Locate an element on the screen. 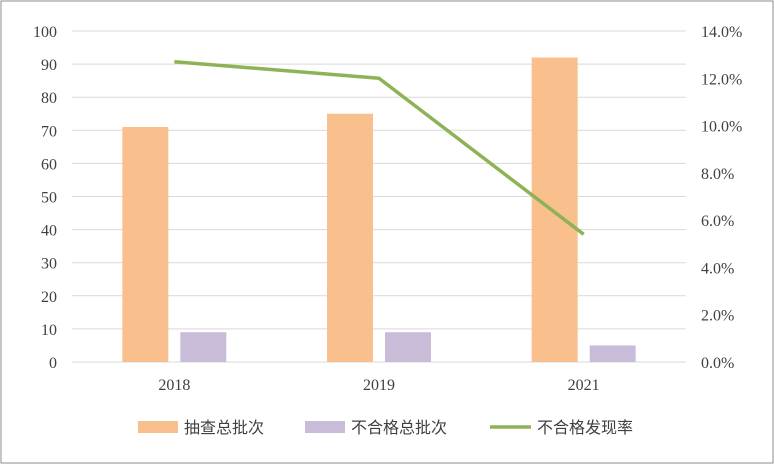 The image size is (774, 468). x-tick-label: 2019 is located at coordinates (379, 385).